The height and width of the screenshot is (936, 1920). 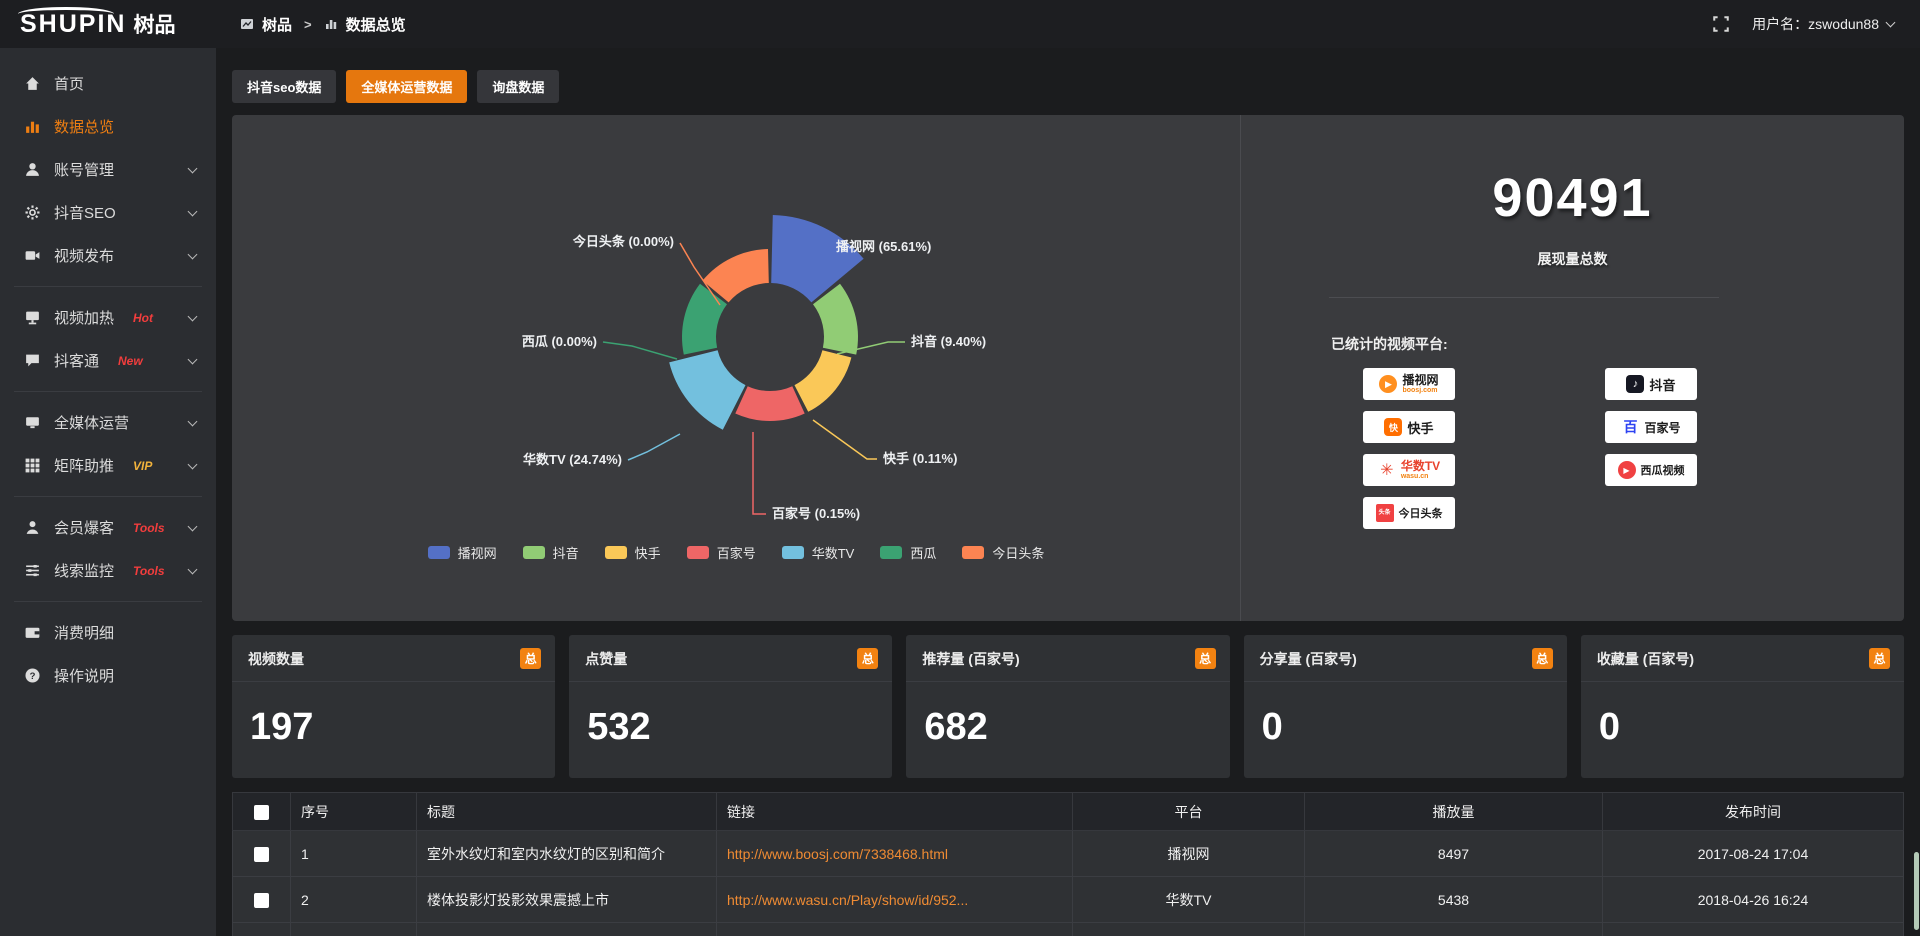 I want to click on sidebar: 首页 数据总览 账号管理 抖音SEO 视频发布 视频加热 Hot, so click(x=108, y=492).